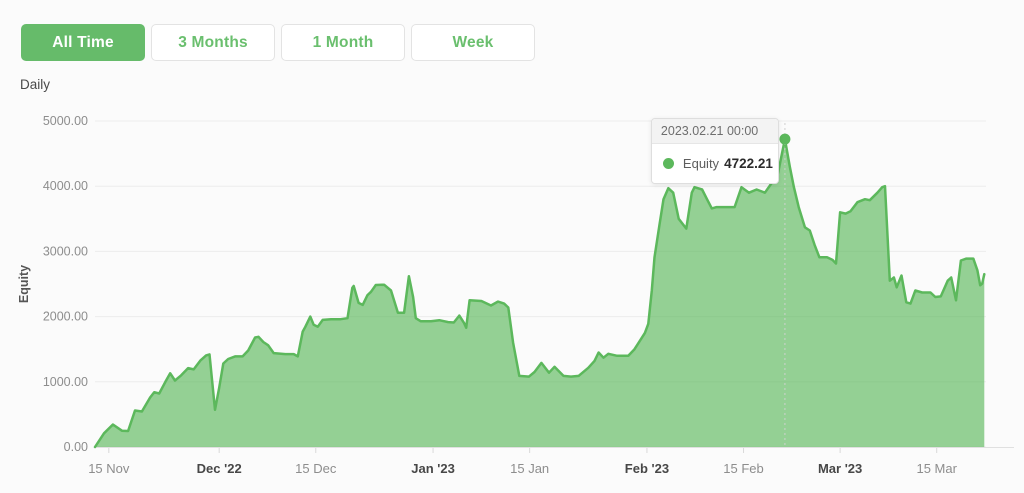 The width and height of the screenshot is (1024, 493). I want to click on one-month-button: 1 Month, so click(343, 42).